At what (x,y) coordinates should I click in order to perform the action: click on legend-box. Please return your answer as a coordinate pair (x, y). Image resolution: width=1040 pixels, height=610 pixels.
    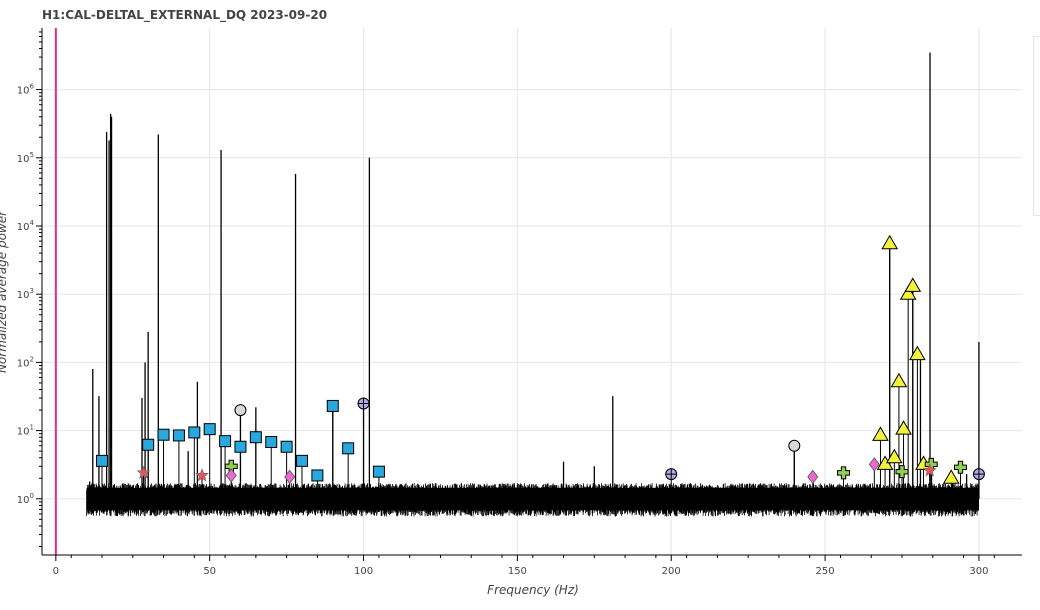
    Looking at the image, I should click on (1036, 126).